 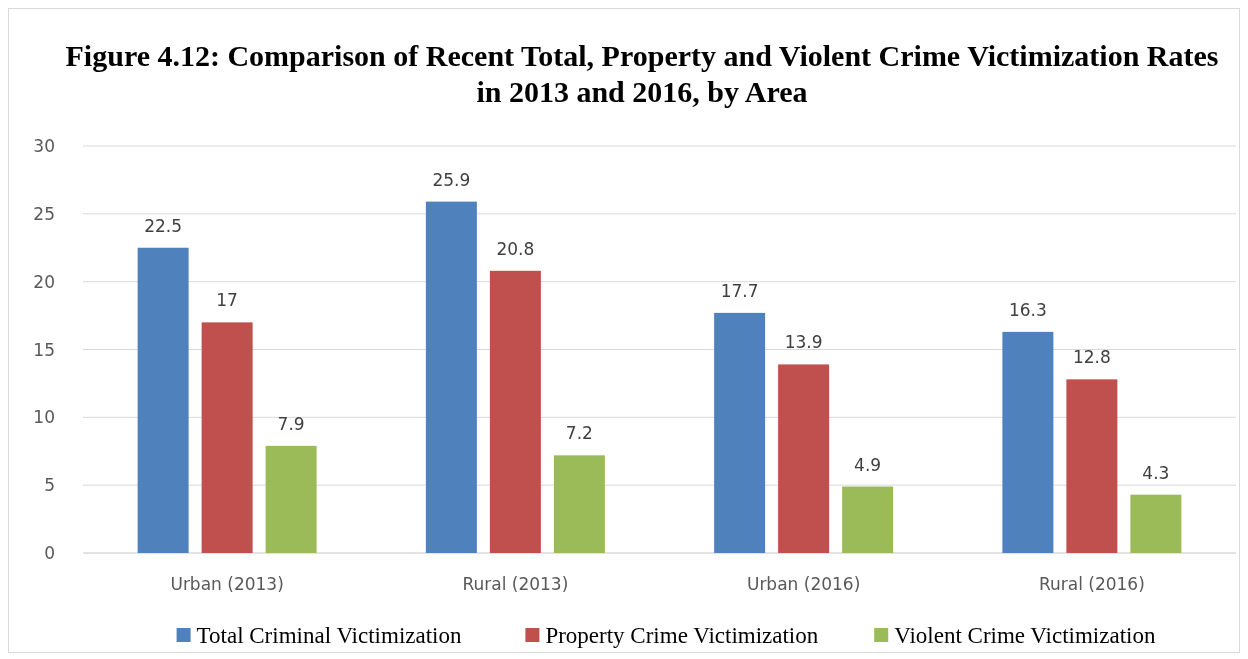 I want to click on legend-label: Violent Crime Victimization, so click(x=1025, y=635).